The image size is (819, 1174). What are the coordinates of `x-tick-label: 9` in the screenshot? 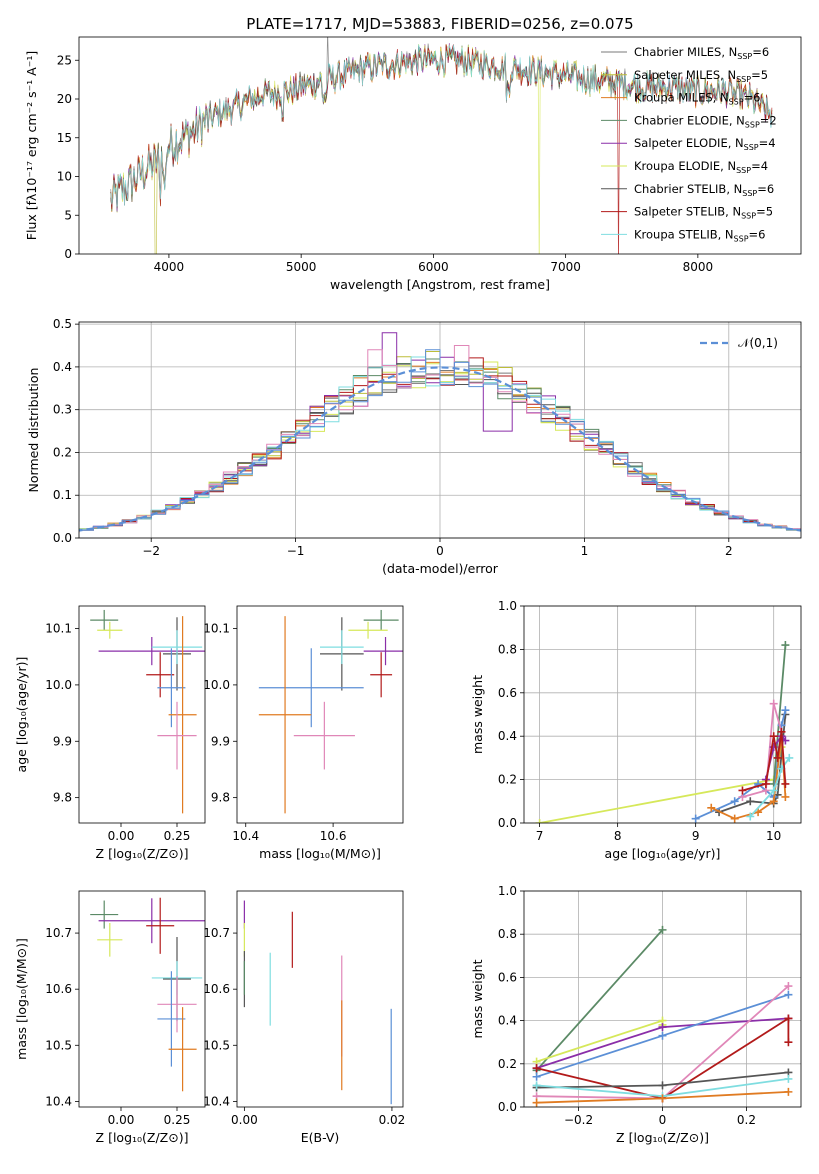 It's located at (696, 836).